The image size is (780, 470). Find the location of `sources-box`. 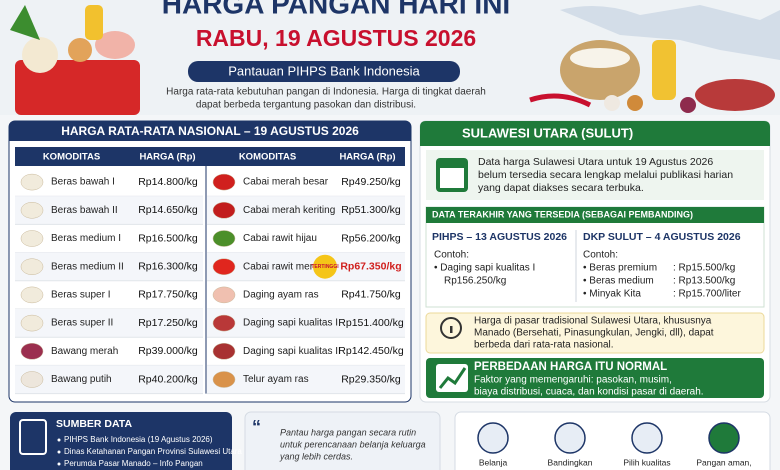

sources-box is located at coordinates (121, 441).